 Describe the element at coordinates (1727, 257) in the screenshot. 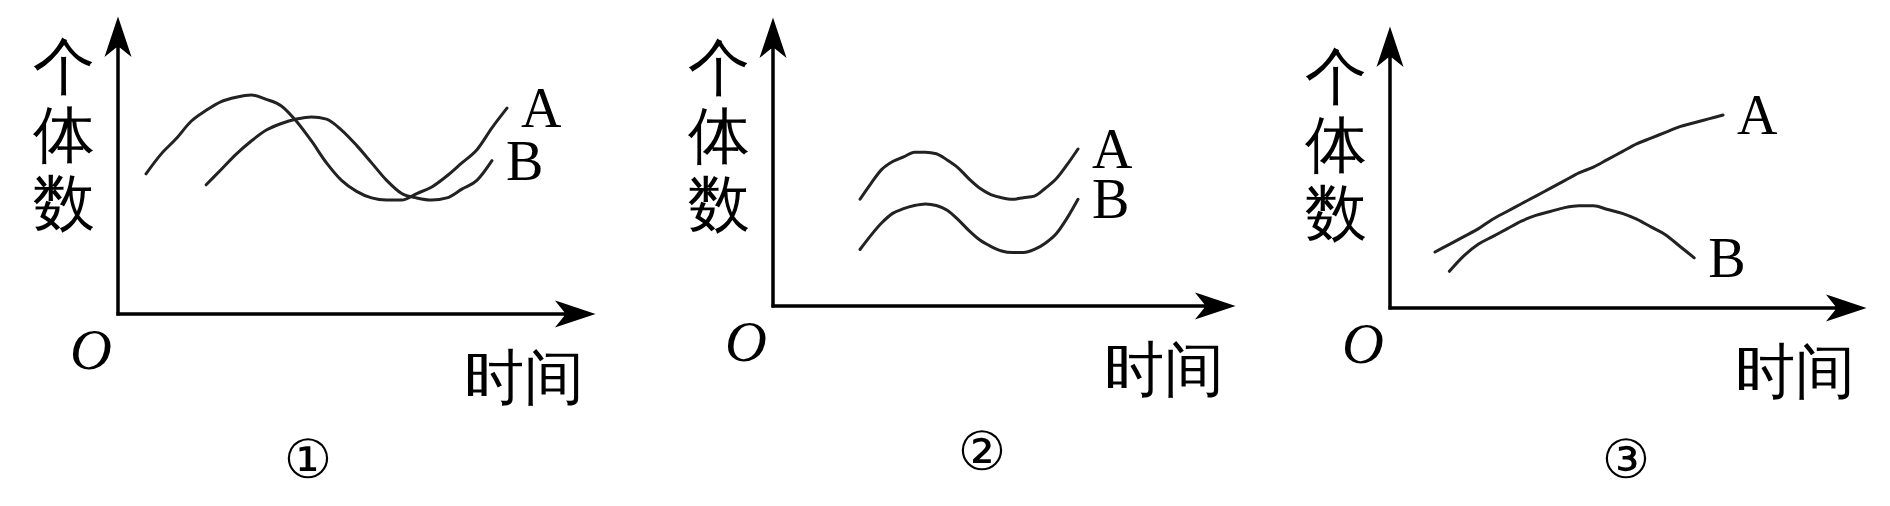

I see `series-label: B` at that location.